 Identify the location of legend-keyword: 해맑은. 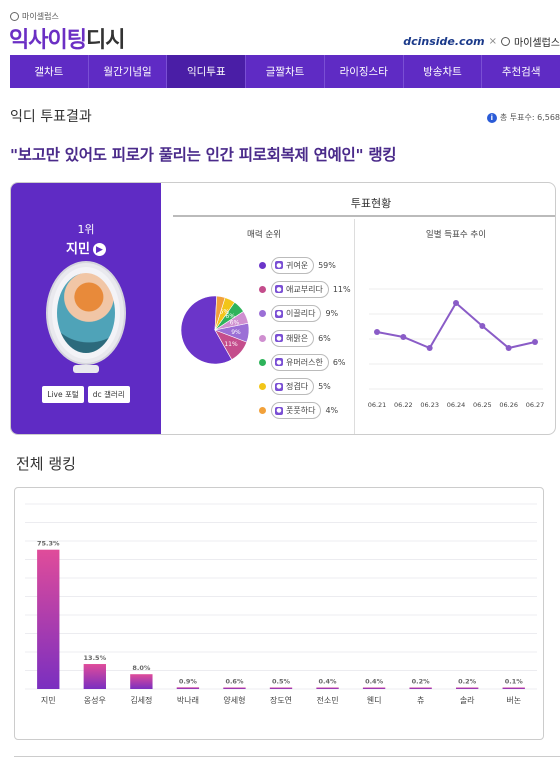
(297, 338).